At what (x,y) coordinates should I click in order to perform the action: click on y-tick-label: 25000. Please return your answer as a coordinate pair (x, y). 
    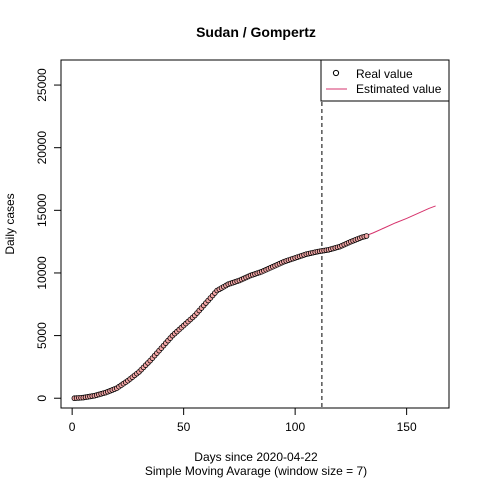
    Looking at the image, I should click on (42, 85).